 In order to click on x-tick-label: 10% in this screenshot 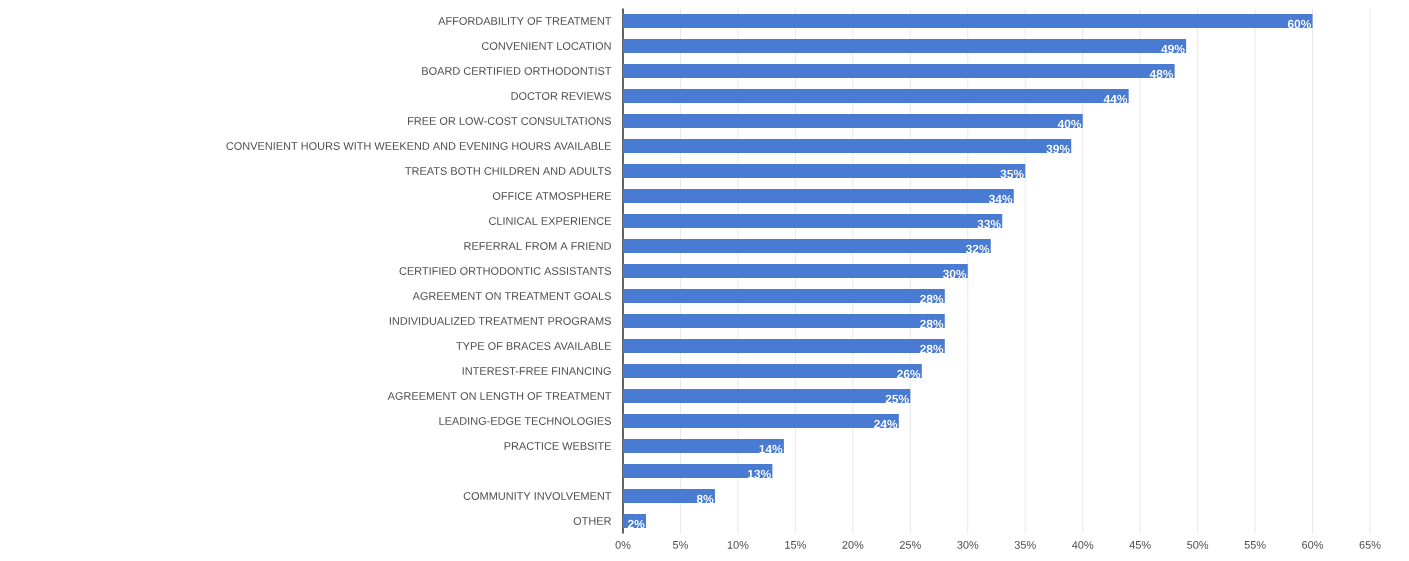, I will do `click(738, 545)`.